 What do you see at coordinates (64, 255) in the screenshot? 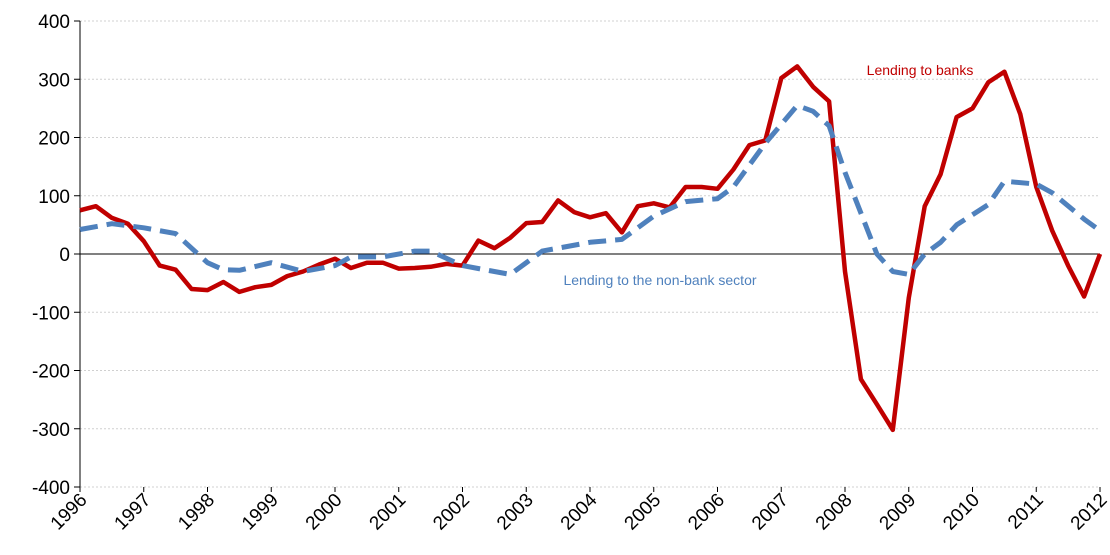
I see `y-tick-label: 0` at bounding box center [64, 255].